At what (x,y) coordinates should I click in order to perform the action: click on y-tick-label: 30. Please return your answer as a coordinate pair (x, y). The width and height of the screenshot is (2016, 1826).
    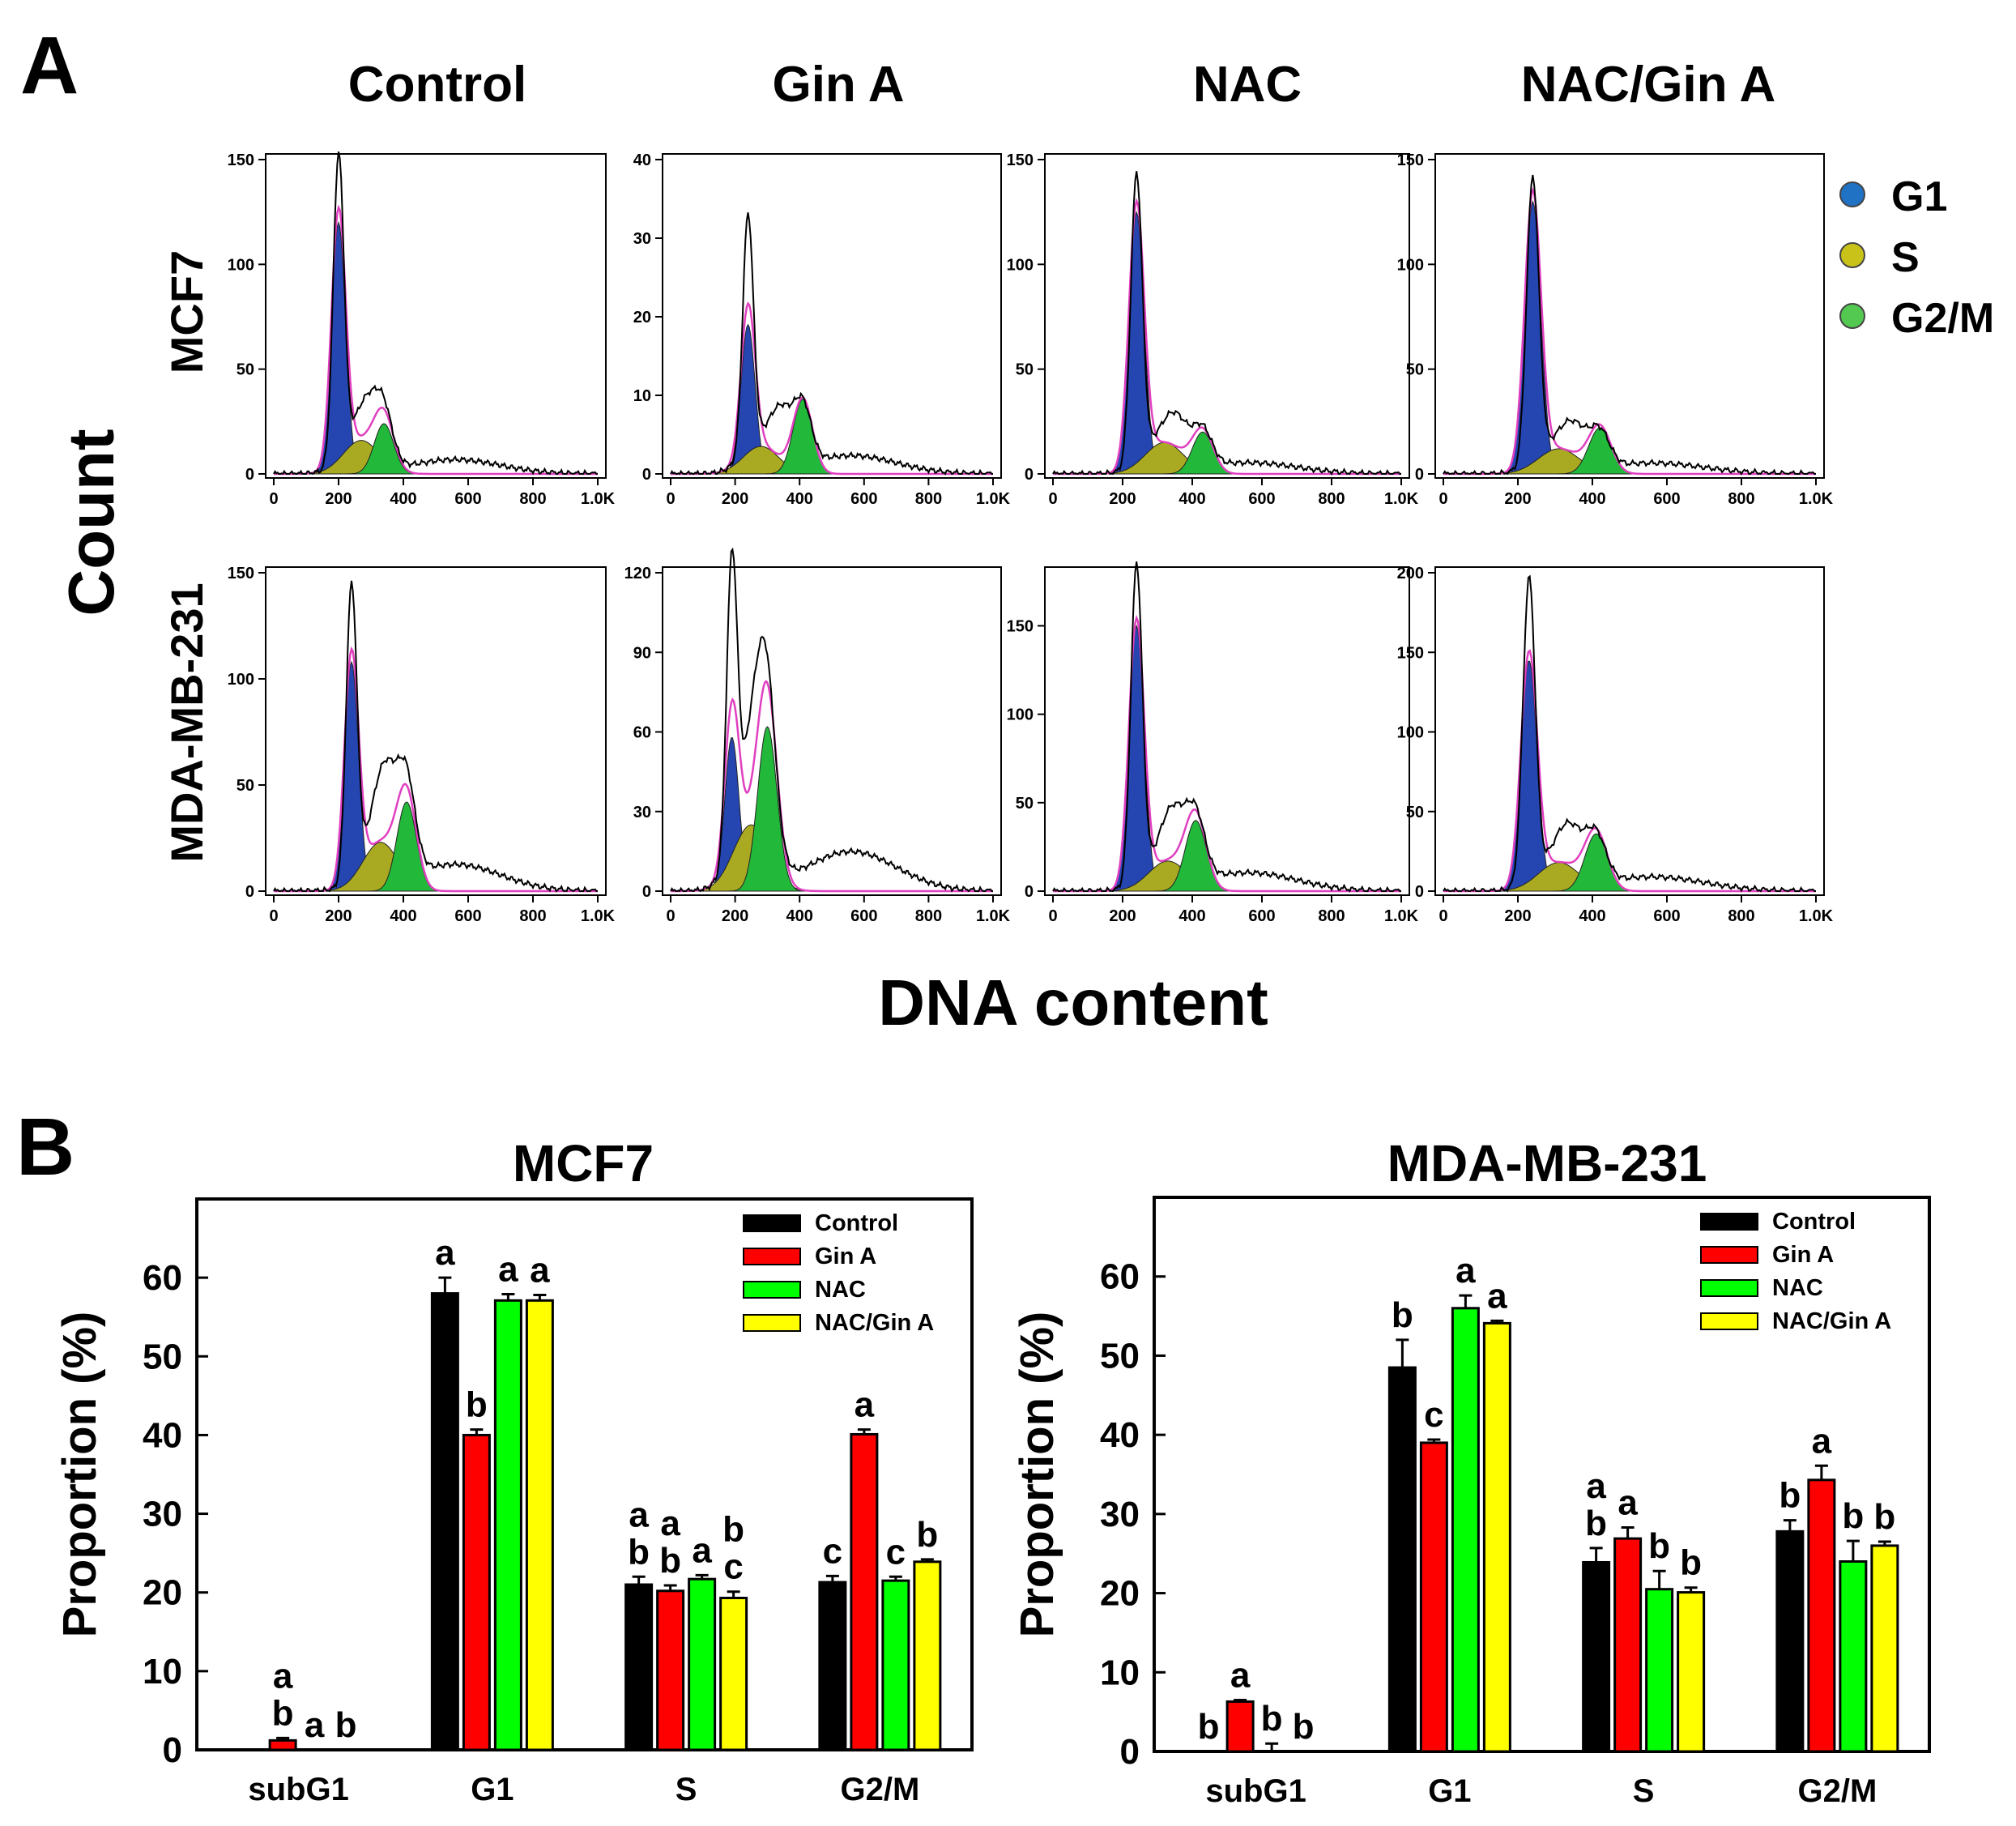
    Looking at the image, I should click on (1120, 1514).